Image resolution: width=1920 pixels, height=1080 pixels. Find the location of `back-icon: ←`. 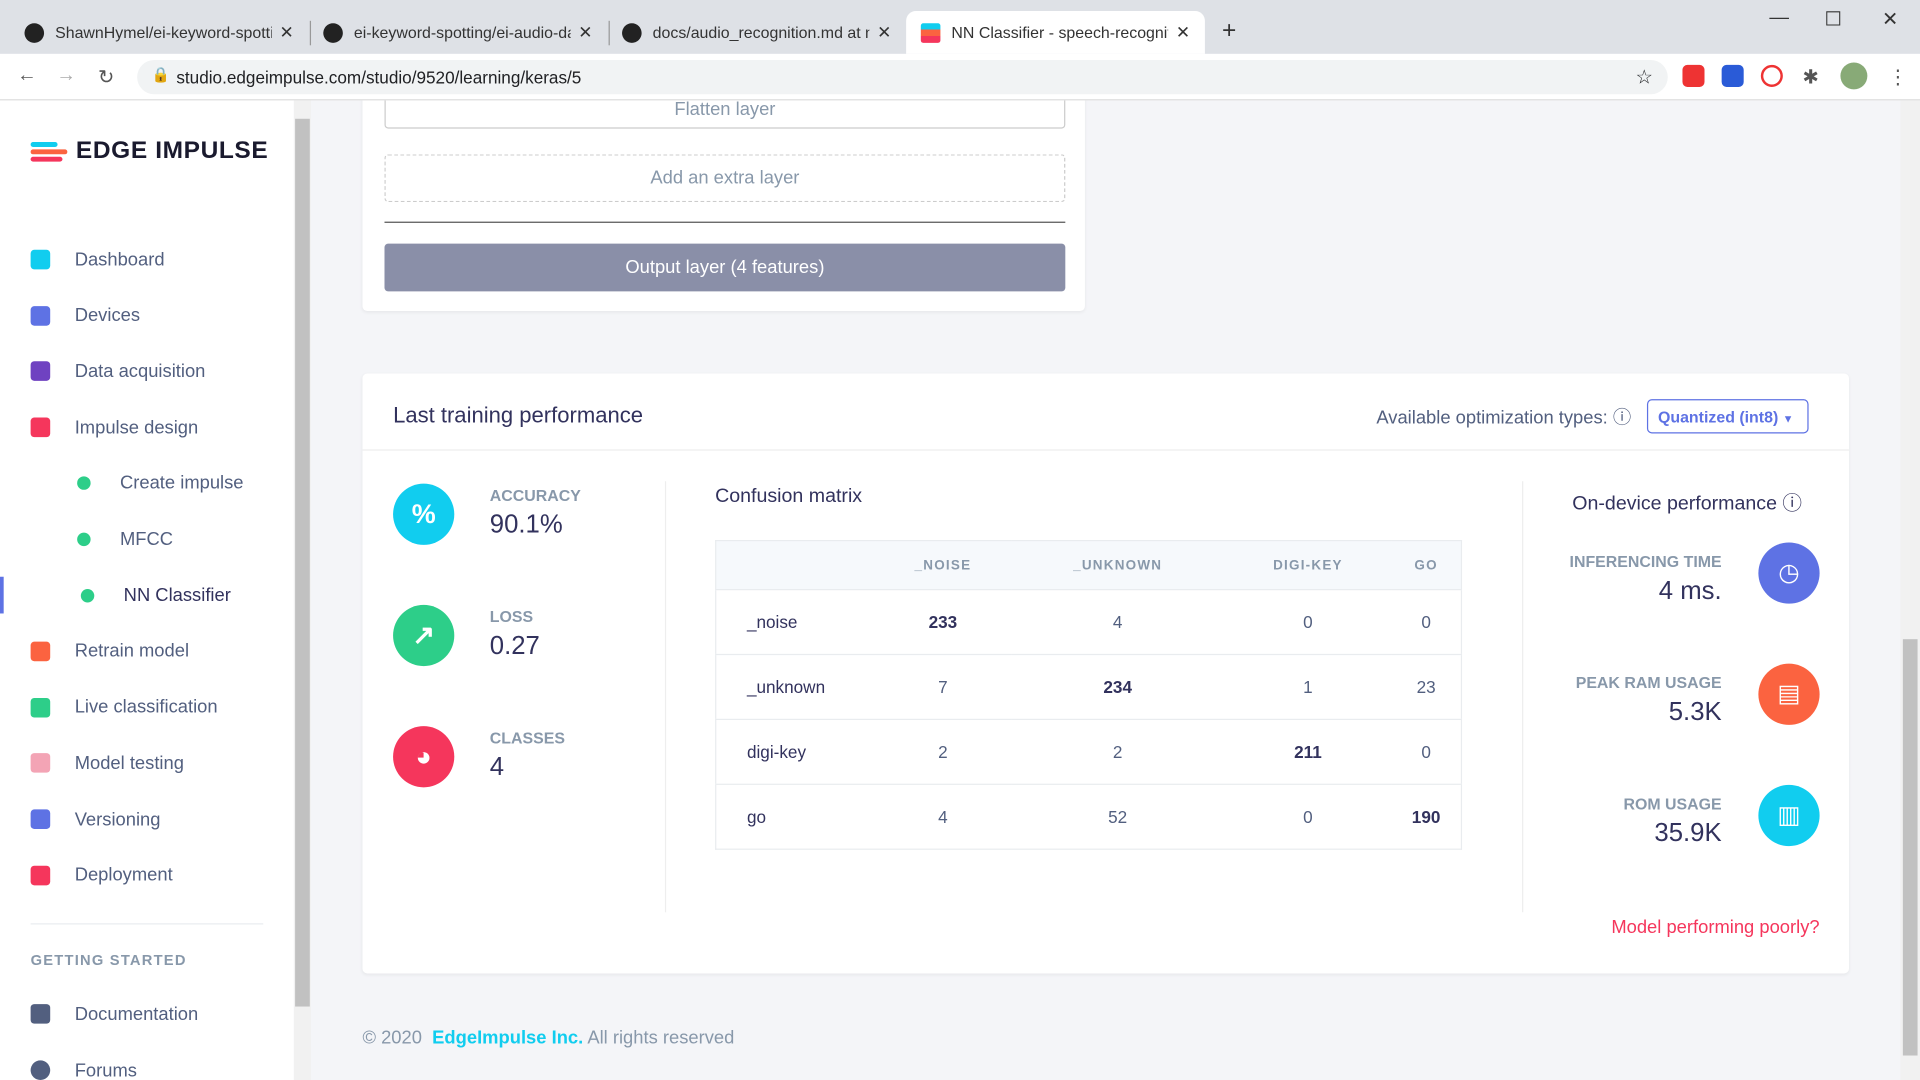

back-icon: ← is located at coordinates (27, 75).